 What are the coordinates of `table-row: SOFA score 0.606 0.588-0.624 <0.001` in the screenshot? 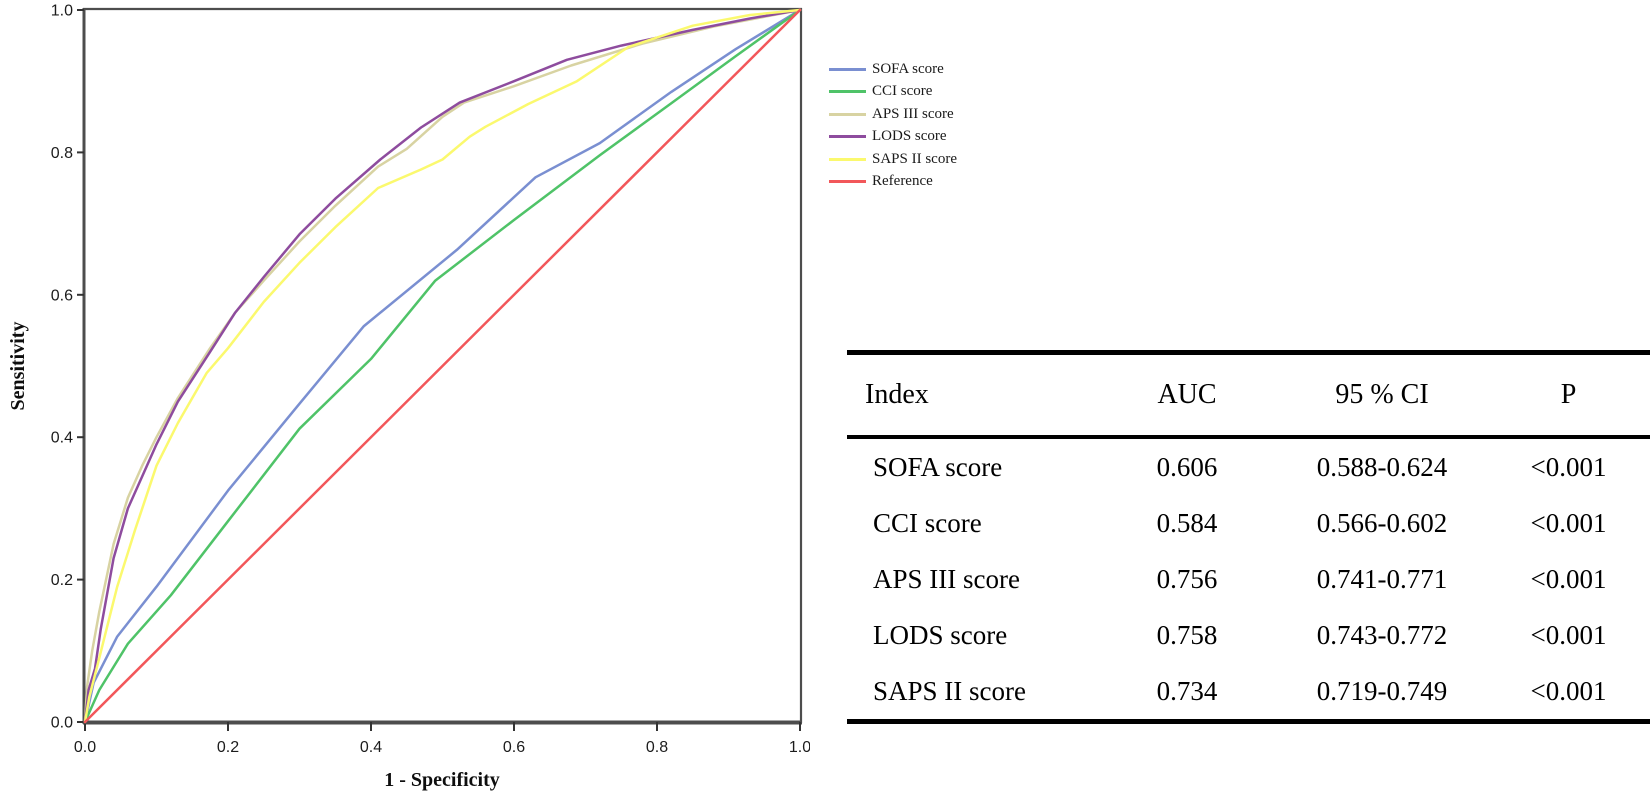 It's located at (1248, 467).